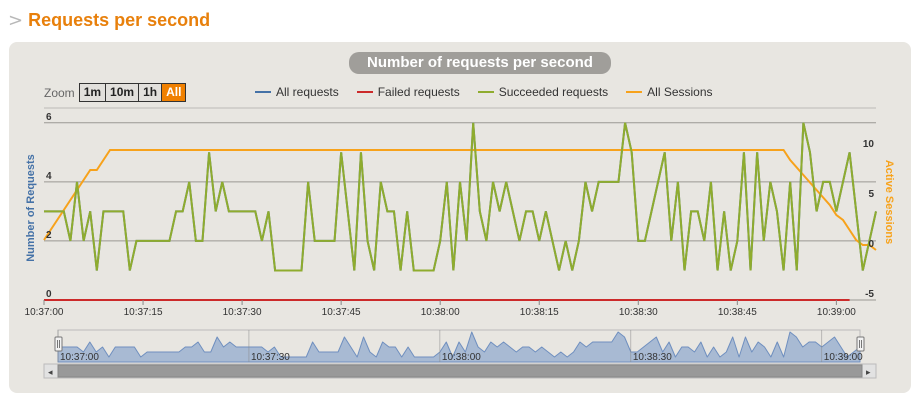 The height and width of the screenshot is (404, 921). What do you see at coordinates (49, 176) in the screenshot?
I see `y-tick-label: 4` at bounding box center [49, 176].